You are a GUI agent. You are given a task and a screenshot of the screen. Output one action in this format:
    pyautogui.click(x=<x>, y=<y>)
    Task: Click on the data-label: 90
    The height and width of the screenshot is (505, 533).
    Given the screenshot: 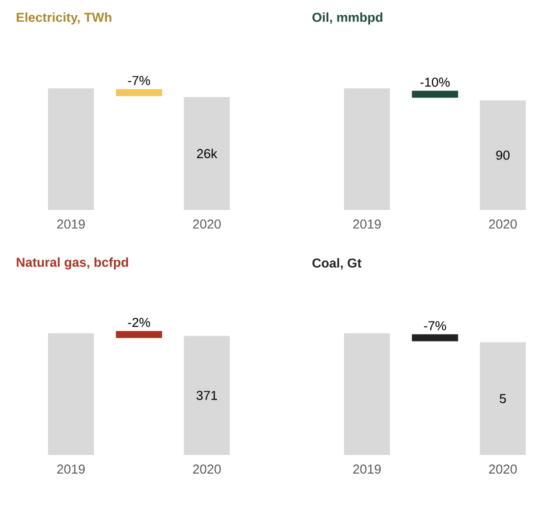 What is the action you would take?
    pyautogui.click(x=503, y=155)
    